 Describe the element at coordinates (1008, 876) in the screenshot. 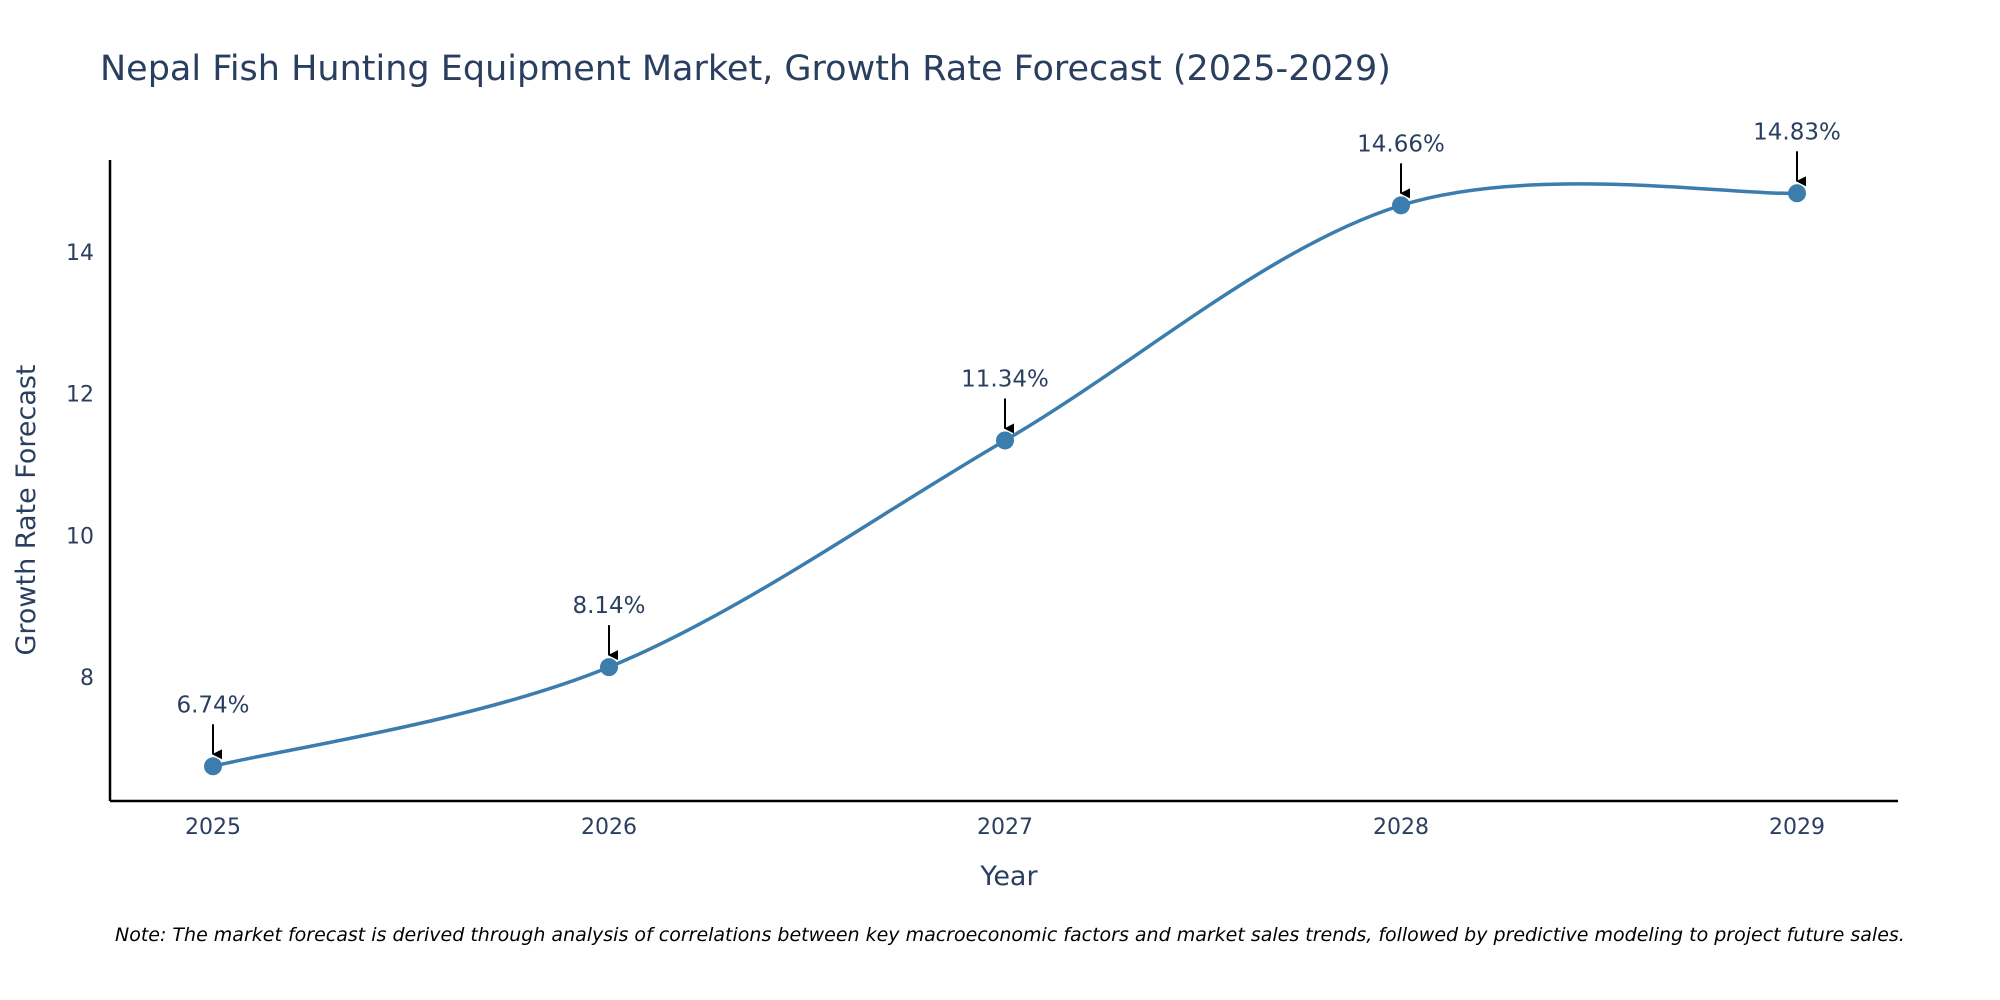

I see `x-axis-title: Year` at that location.